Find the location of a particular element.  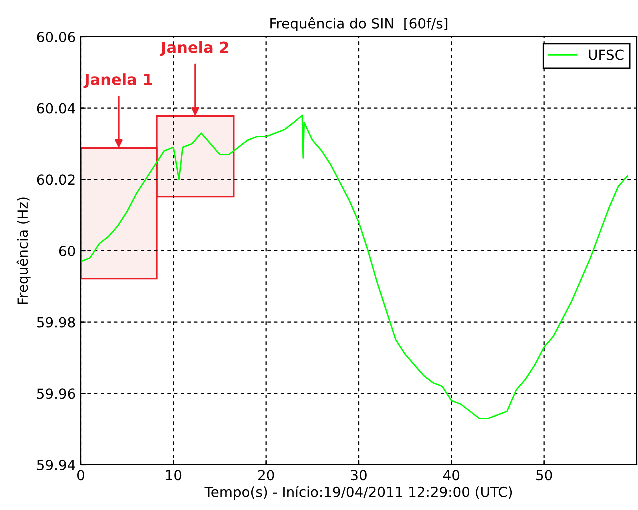

x-tick-label: 50 is located at coordinates (544, 475).